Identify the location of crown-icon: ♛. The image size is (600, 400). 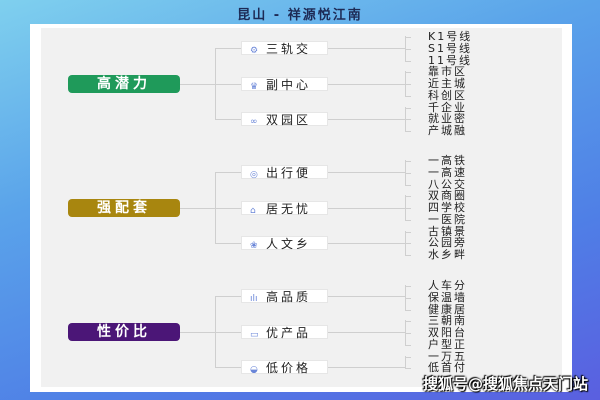
(254, 87).